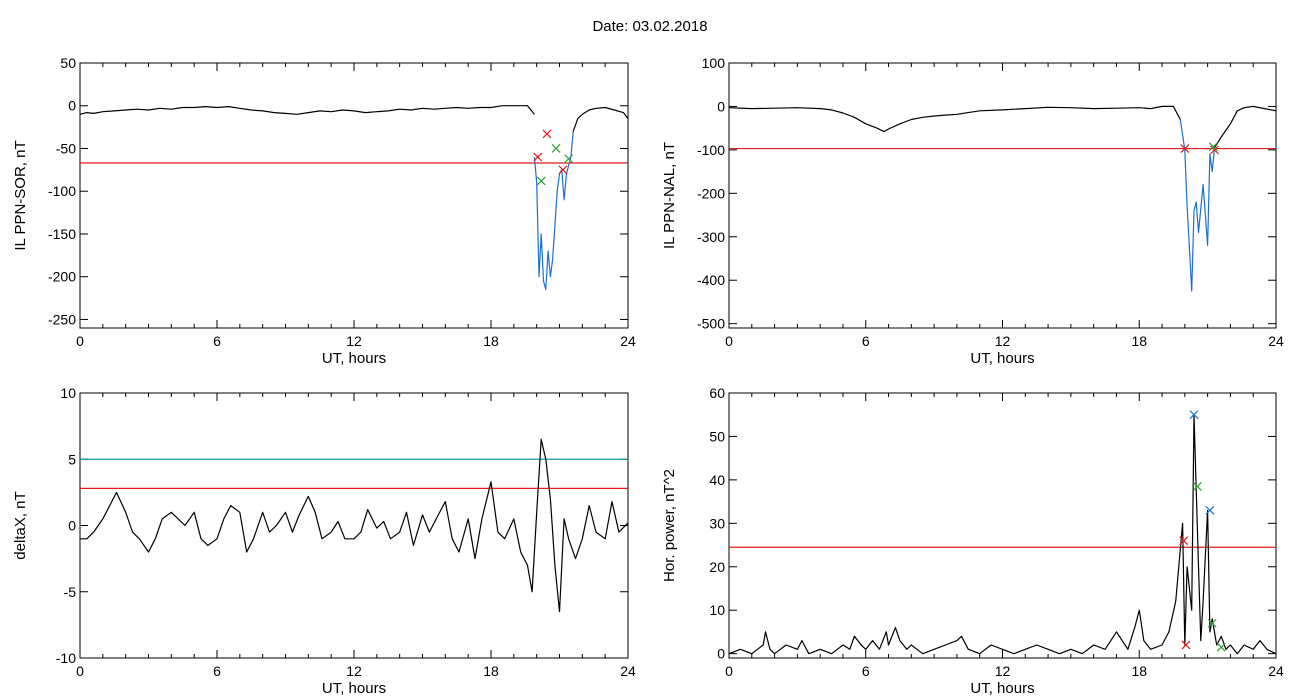 Image resolution: width=1300 pixels, height=700 pixels. What do you see at coordinates (714, 63) in the screenshot?
I see `y-tick-label: 100` at bounding box center [714, 63].